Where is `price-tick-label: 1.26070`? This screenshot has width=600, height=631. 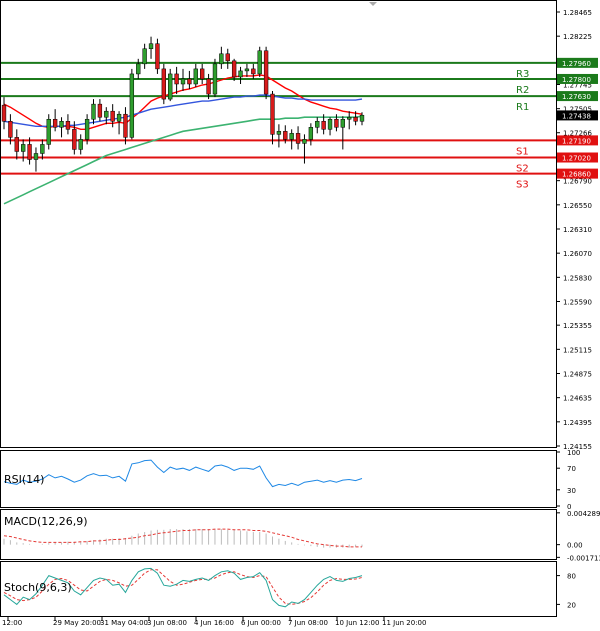
price-tick-label: 1.26070 is located at coordinates (577, 254).